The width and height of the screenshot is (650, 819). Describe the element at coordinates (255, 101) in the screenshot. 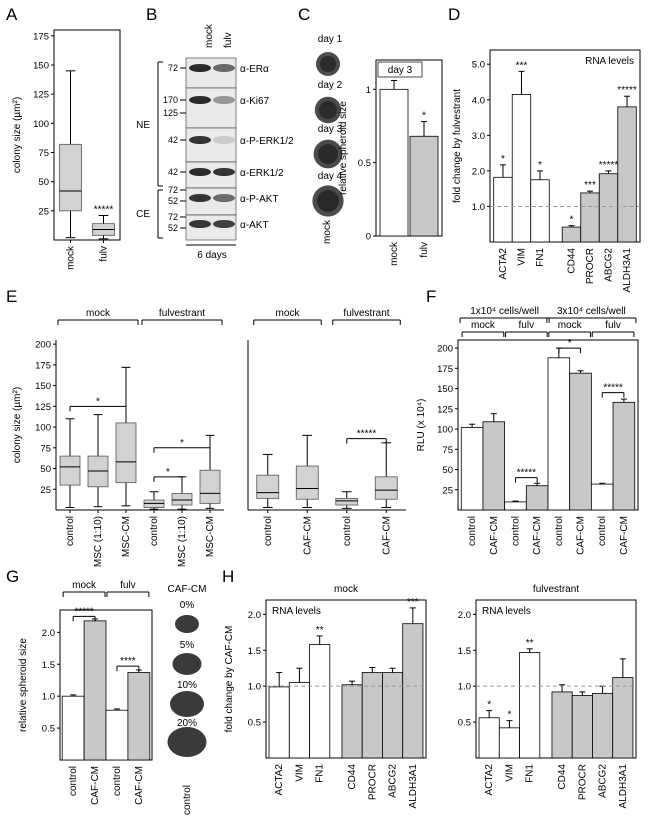

I see `blot-row-label: α-Ki67` at that location.